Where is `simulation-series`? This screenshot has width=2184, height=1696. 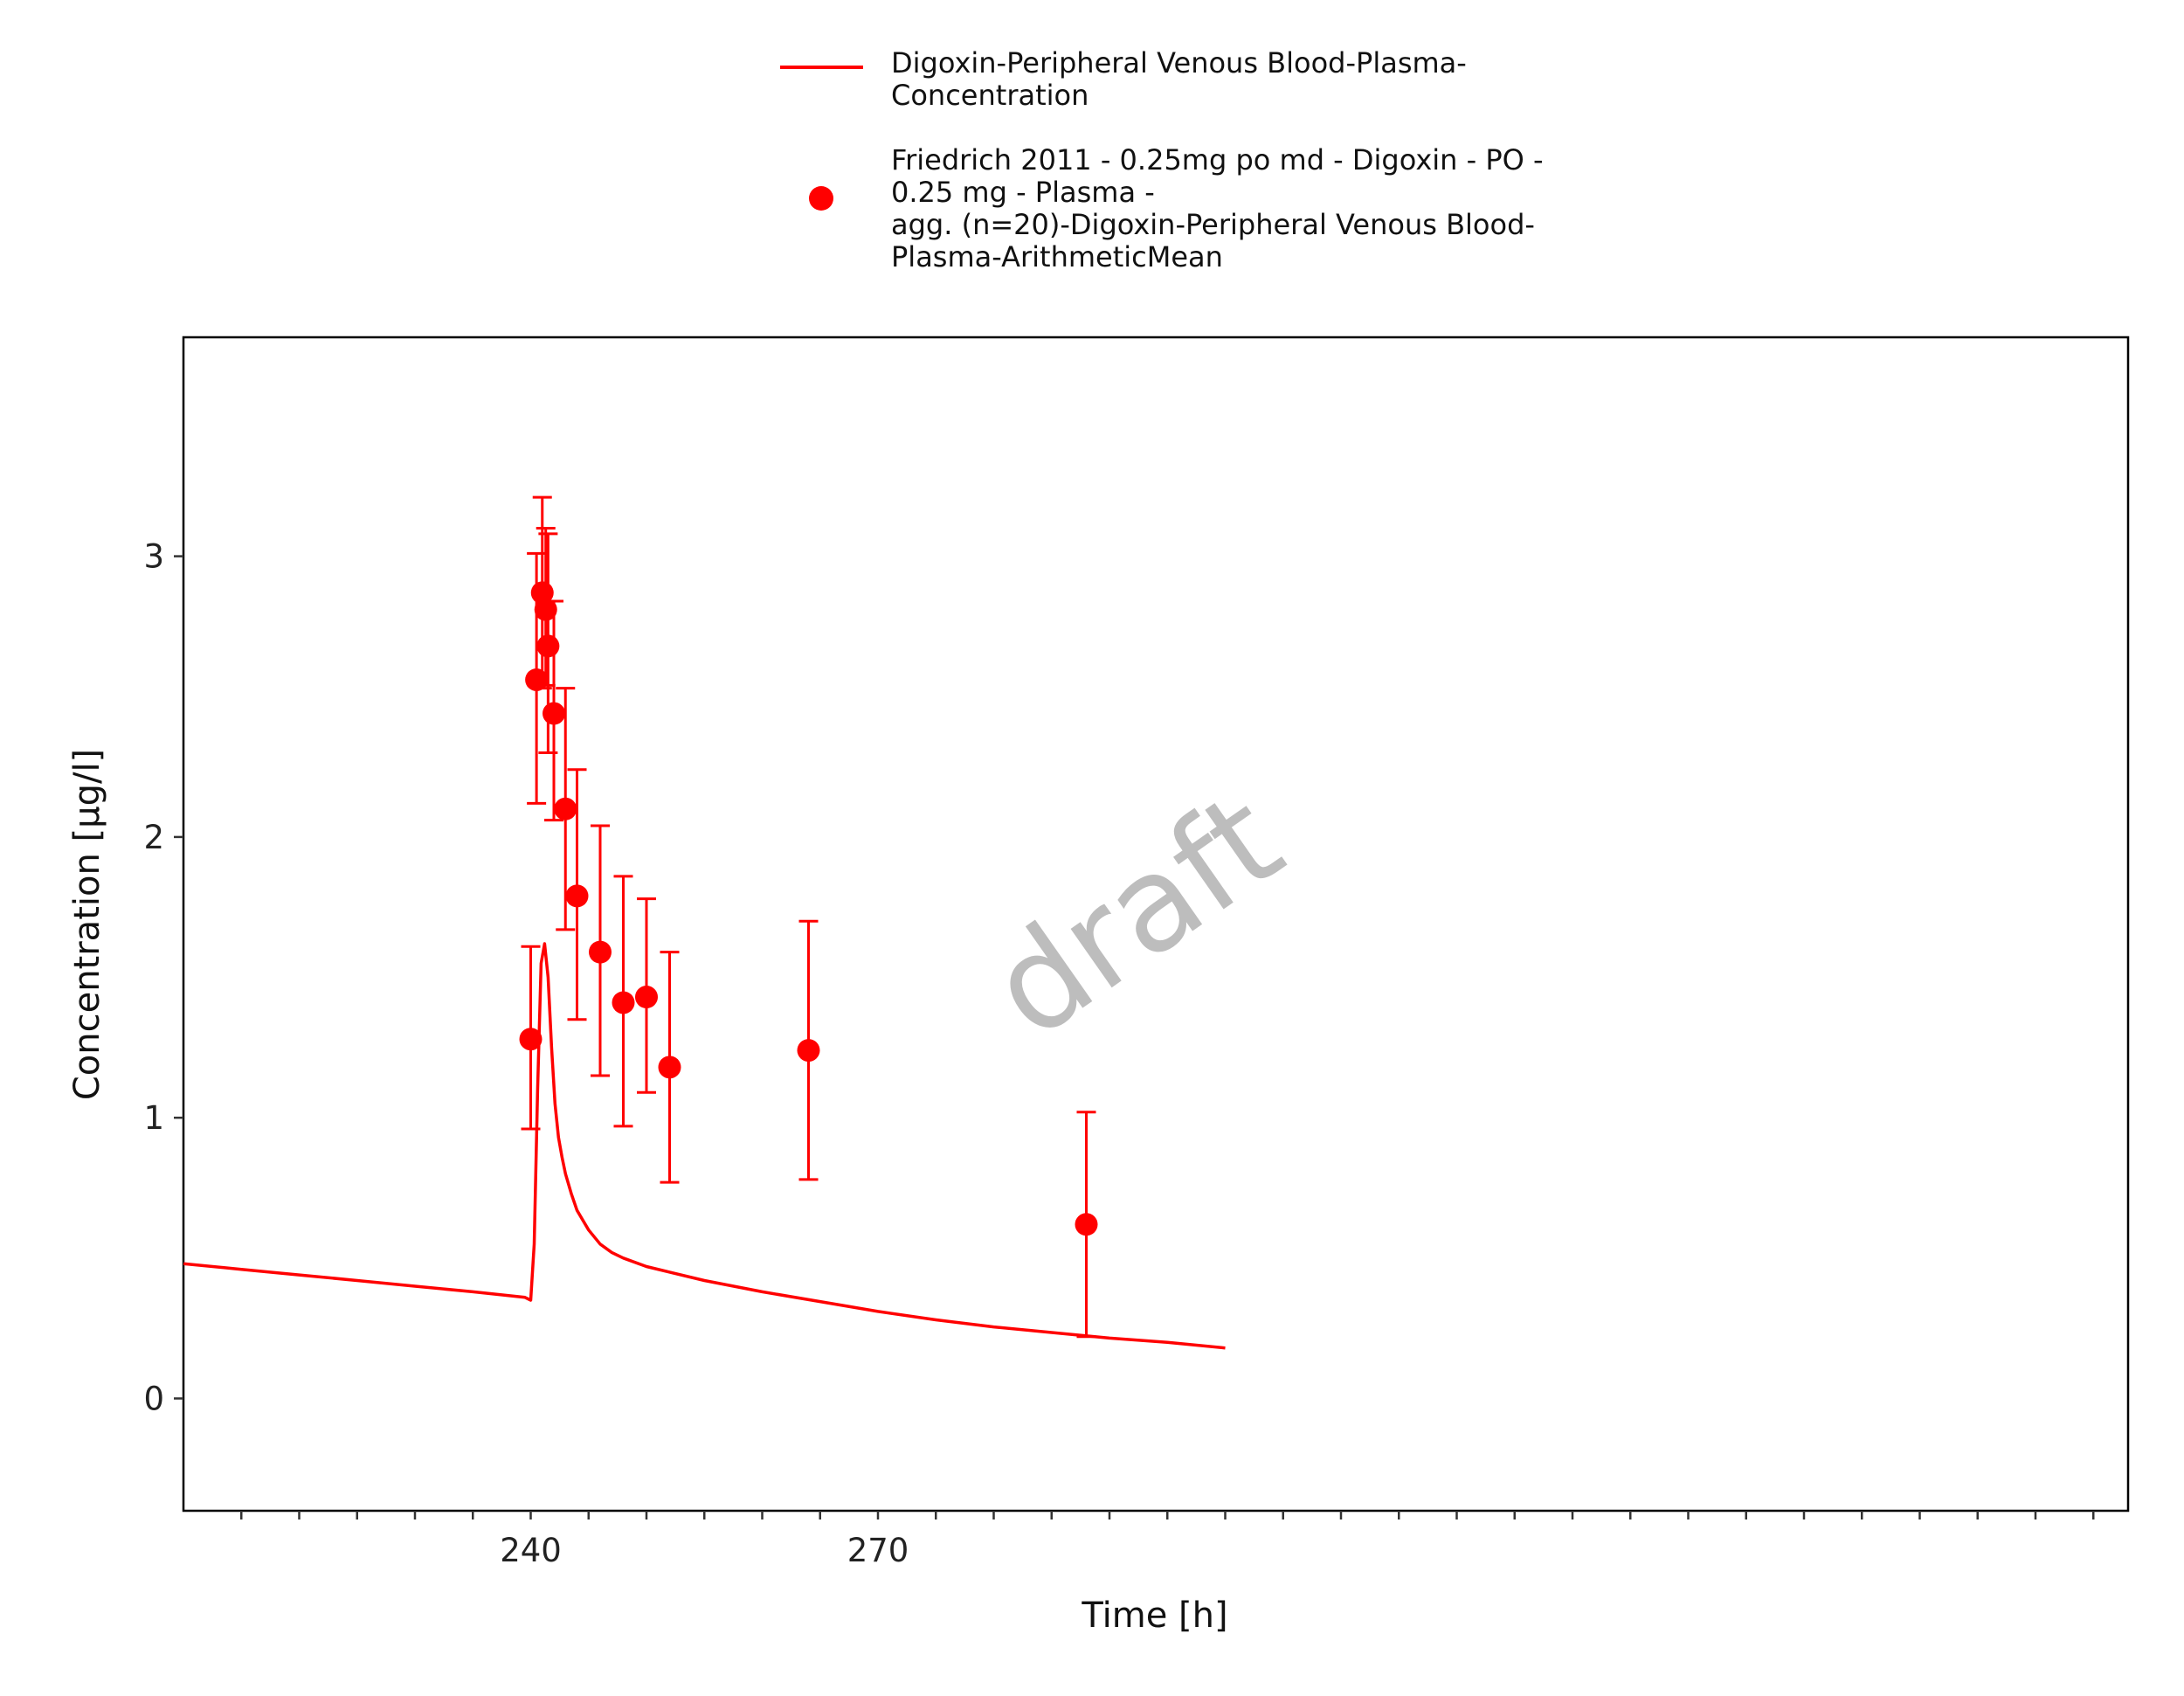
simulation-series is located at coordinates (704, 1146).